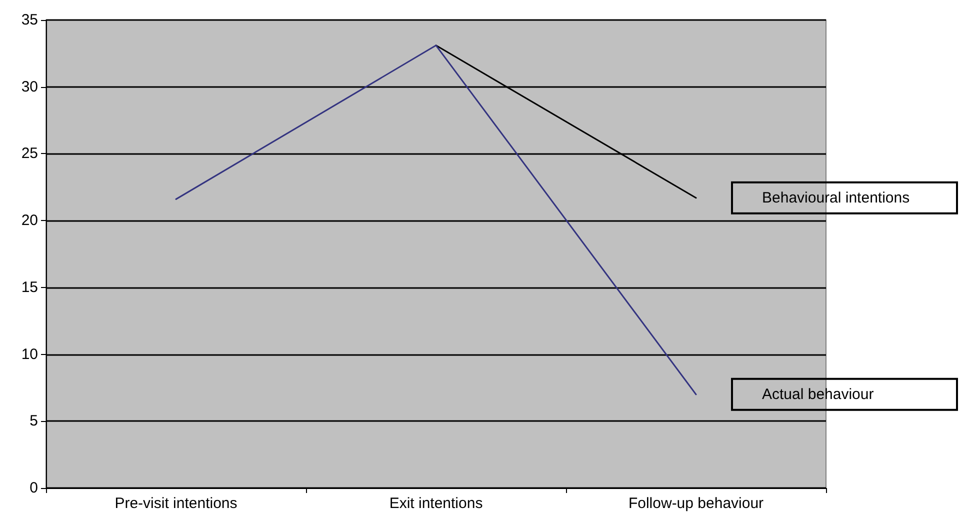 The image size is (960, 522). I want to click on x-tick-label: Pre-visit intentions, so click(176, 503).